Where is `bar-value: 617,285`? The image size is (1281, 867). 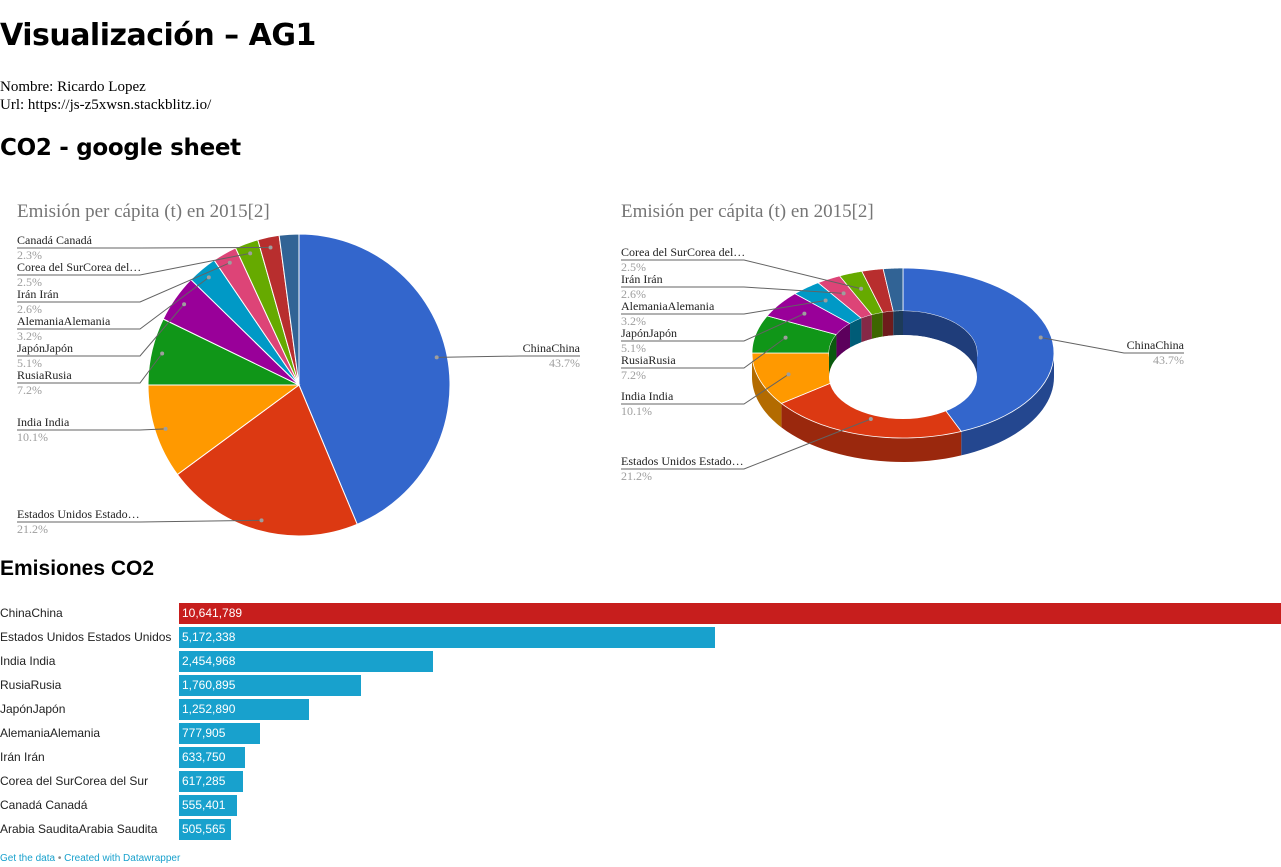
bar-value: 617,285 is located at coordinates (204, 781).